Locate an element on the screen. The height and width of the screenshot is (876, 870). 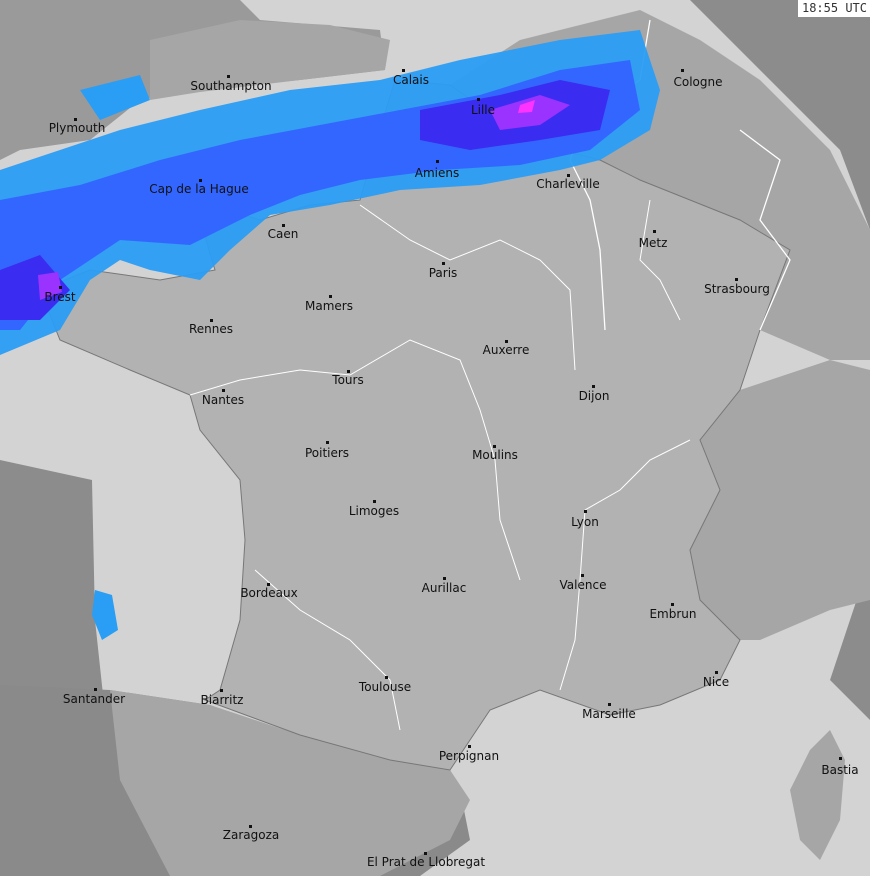
city-label: Perpignan is located at coordinates (469, 756).